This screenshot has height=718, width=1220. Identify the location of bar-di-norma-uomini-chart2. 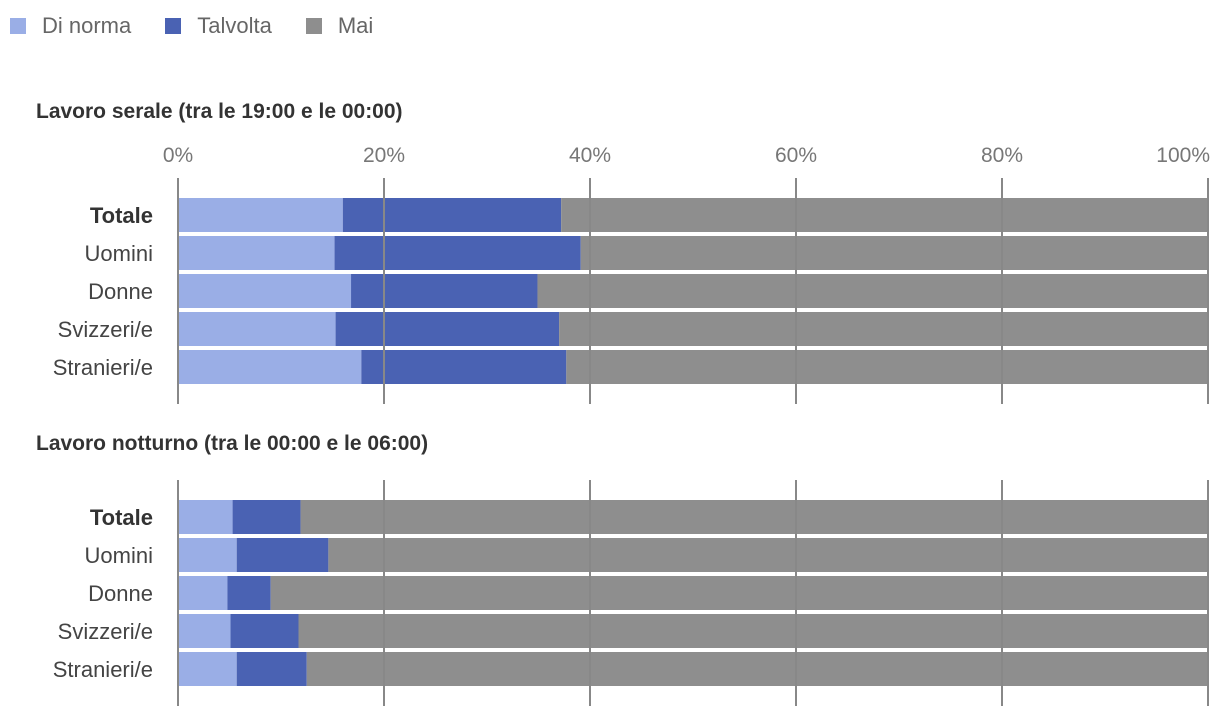
(207, 555).